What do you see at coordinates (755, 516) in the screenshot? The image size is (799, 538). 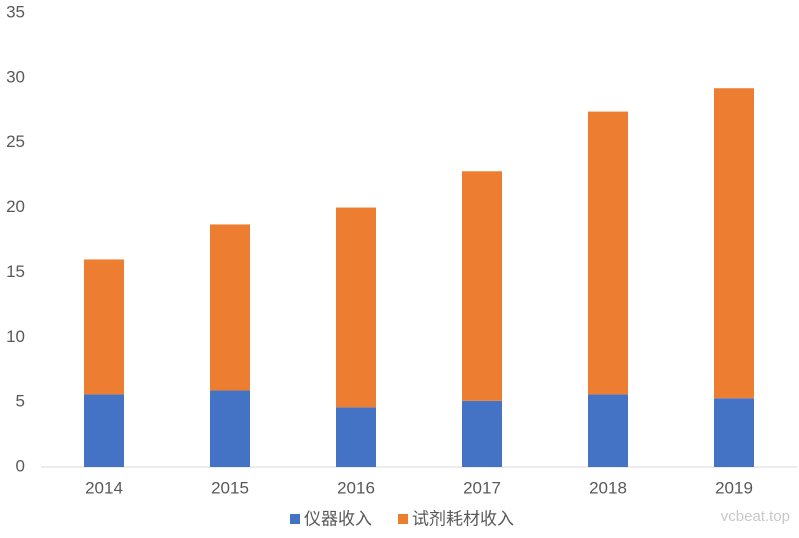 I see `watermark: vcbeat.top` at bounding box center [755, 516].